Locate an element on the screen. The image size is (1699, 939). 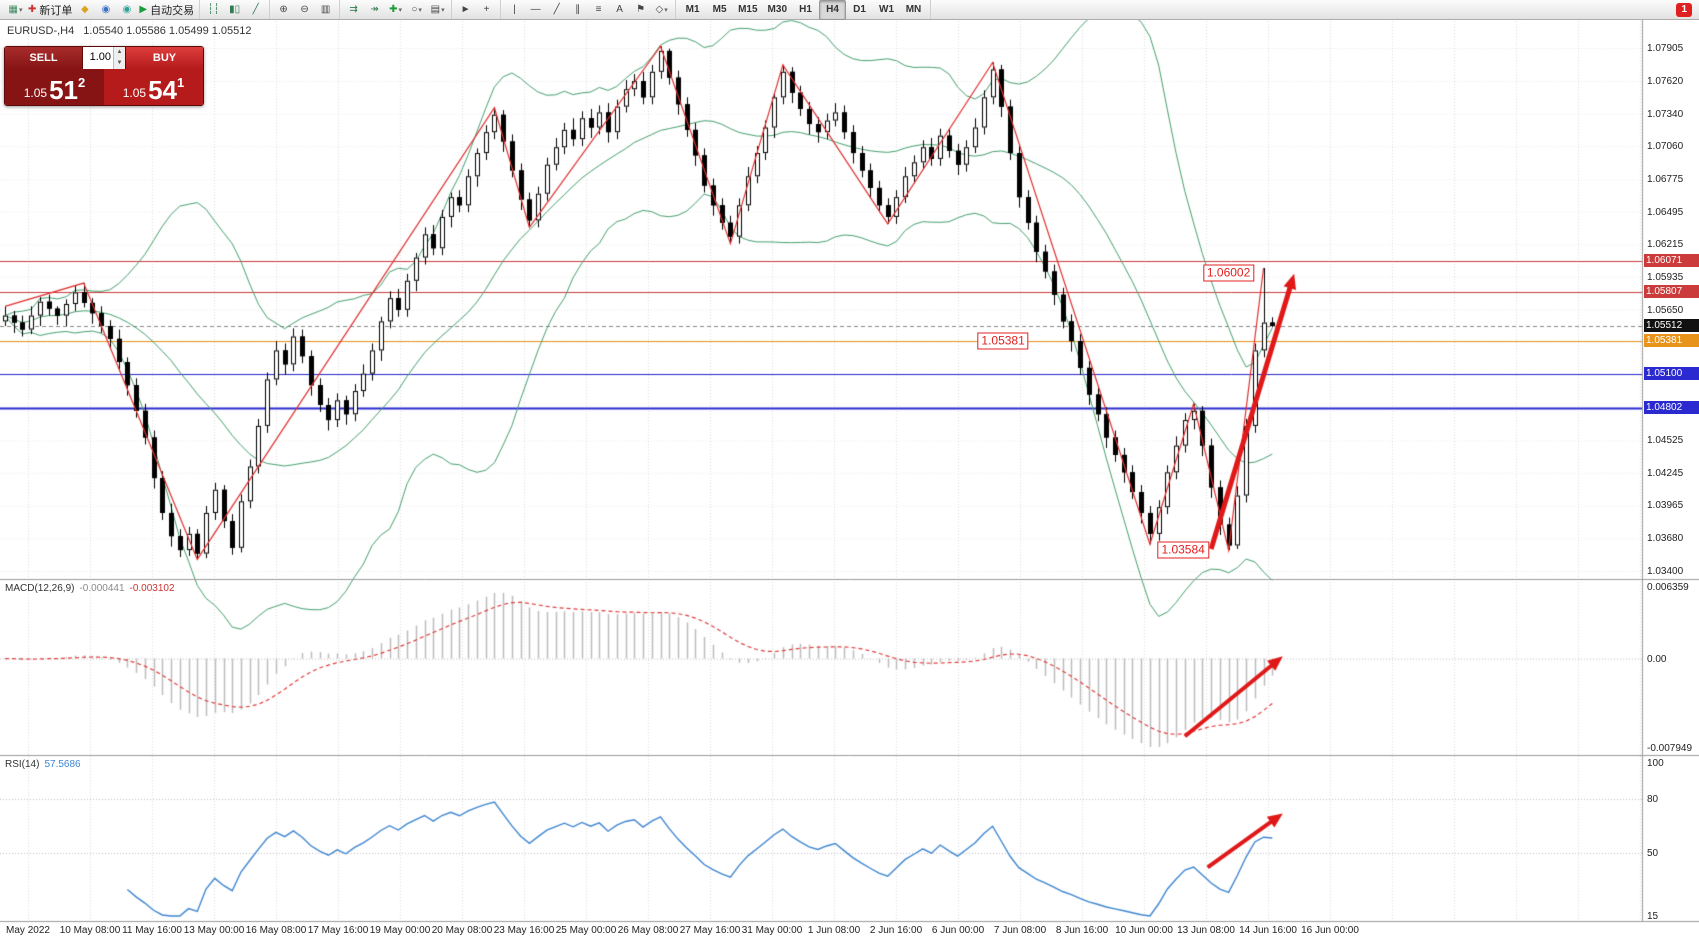
timeframe-h1-button-label: H1 is located at coordinates (805, 9).